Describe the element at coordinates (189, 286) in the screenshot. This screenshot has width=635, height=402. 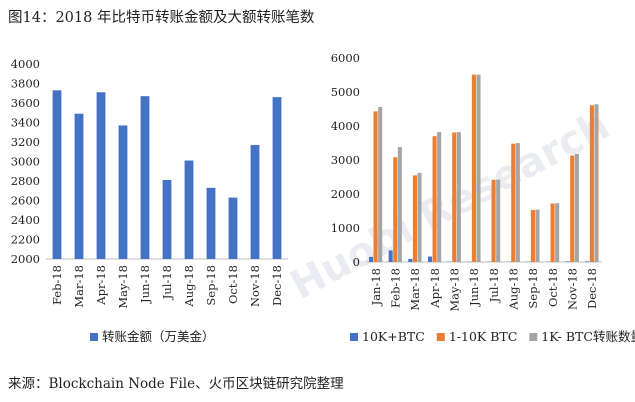
I see `left-x-tick-label: Aug-18` at that location.